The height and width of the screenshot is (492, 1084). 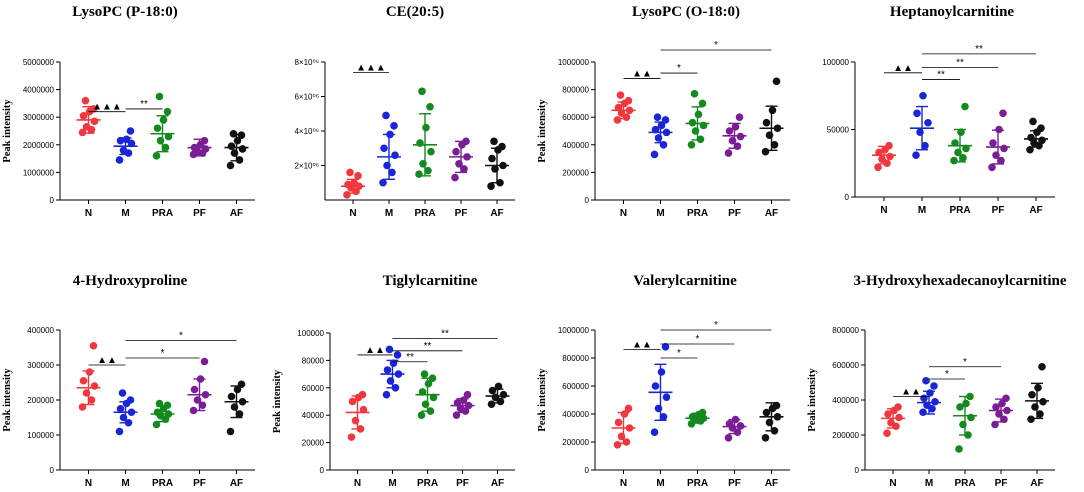 What do you see at coordinates (39, 90) in the screenshot?
I see `y-tick-label: 4000000` at bounding box center [39, 90].